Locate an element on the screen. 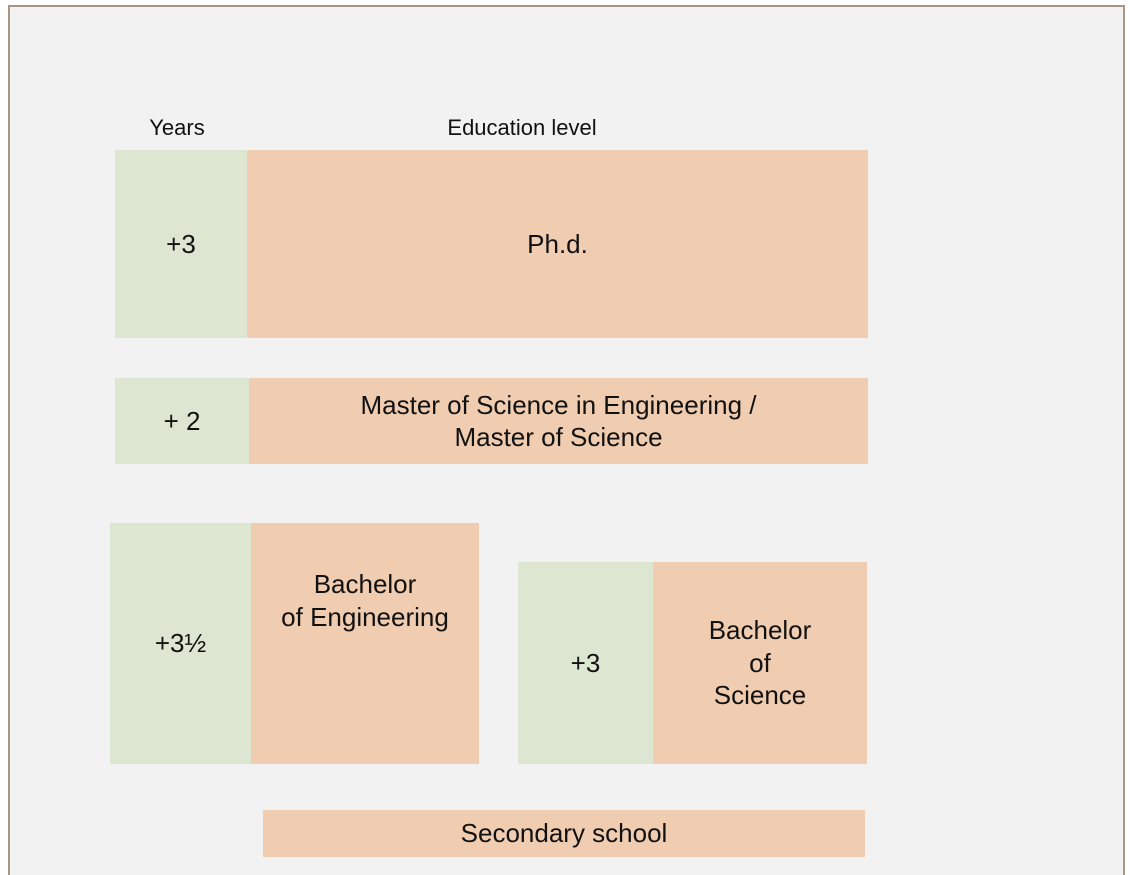 The height and width of the screenshot is (875, 1130). years-header: Years is located at coordinates (177, 127).